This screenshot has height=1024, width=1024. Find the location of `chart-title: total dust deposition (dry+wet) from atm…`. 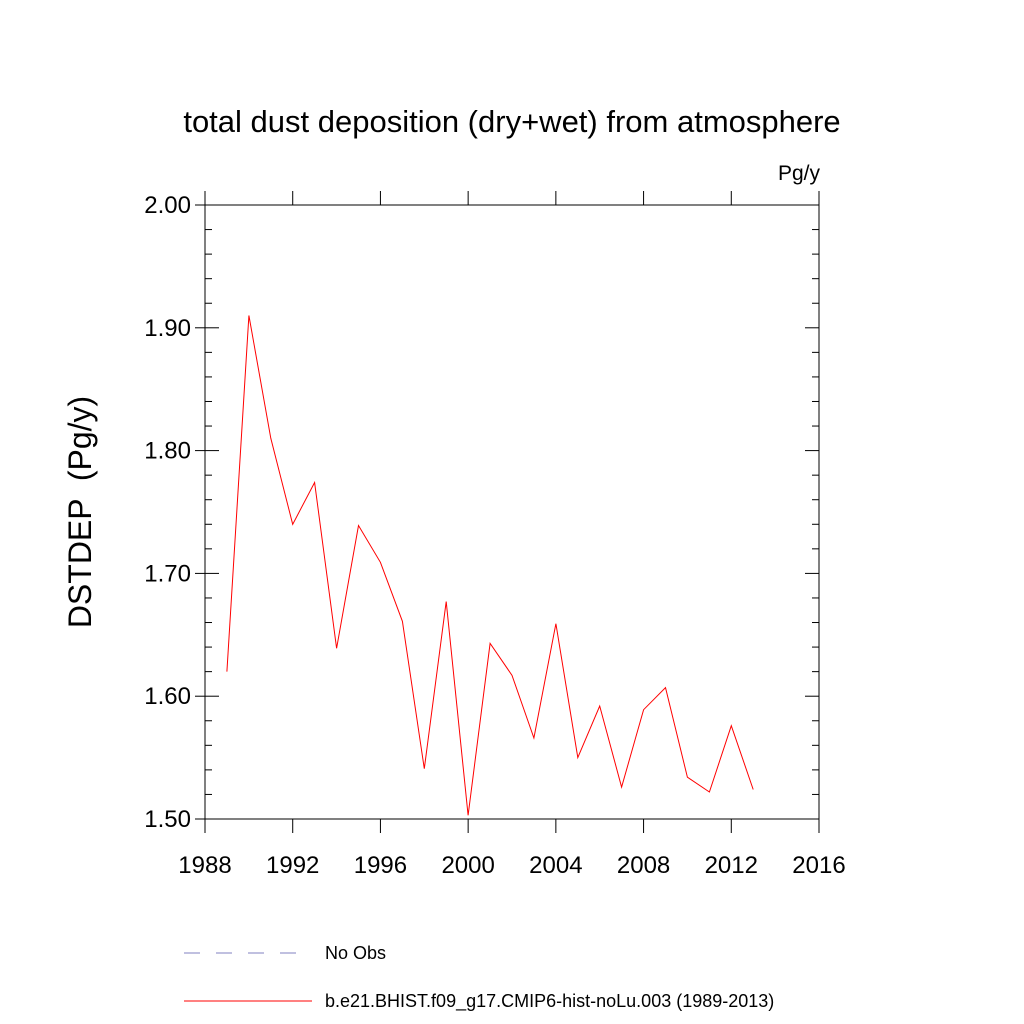

chart-title: total dust deposition (dry+wet) from atm… is located at coordinates (511, 121).